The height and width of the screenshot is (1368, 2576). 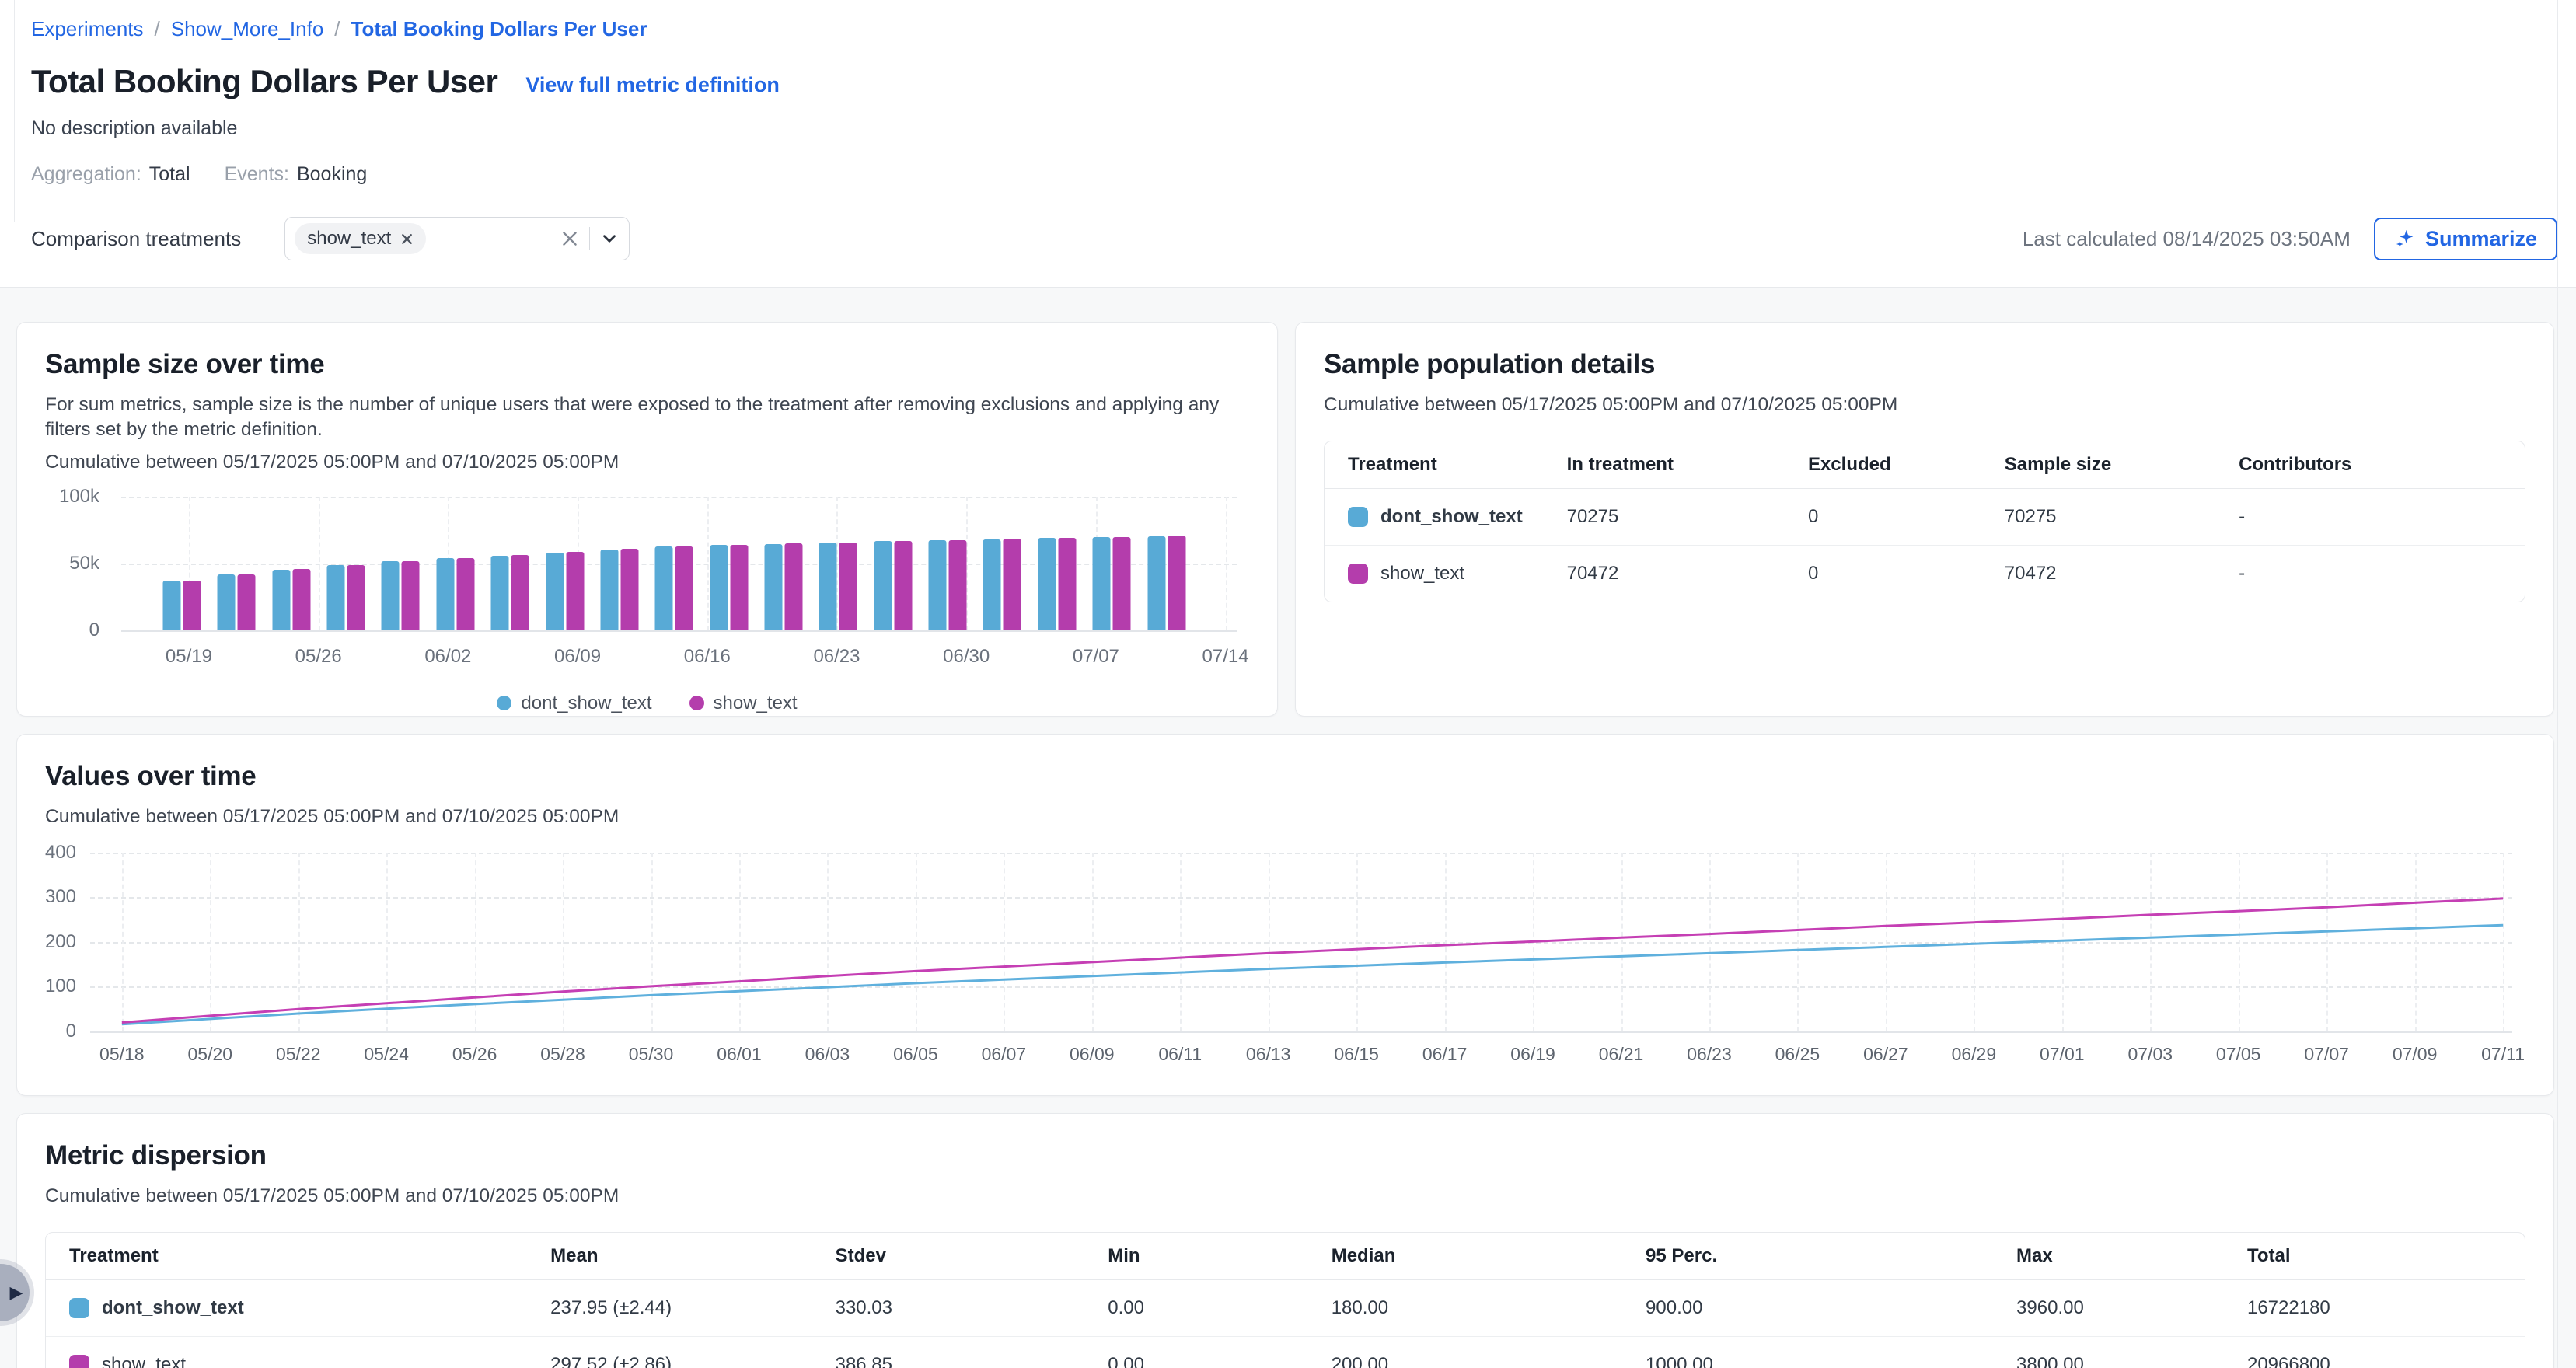 What do you see at coordinates (609, 239) in the screenshot?
I see `chevron-down-icon` at bounding box center [609, 239].